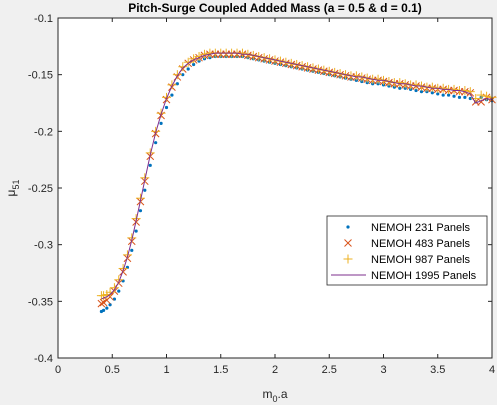 Image resolution: width=497 pixels, height=405 pixels. I want to click on legend-entry: NEMOH 483 Panels, so click(407, 244).